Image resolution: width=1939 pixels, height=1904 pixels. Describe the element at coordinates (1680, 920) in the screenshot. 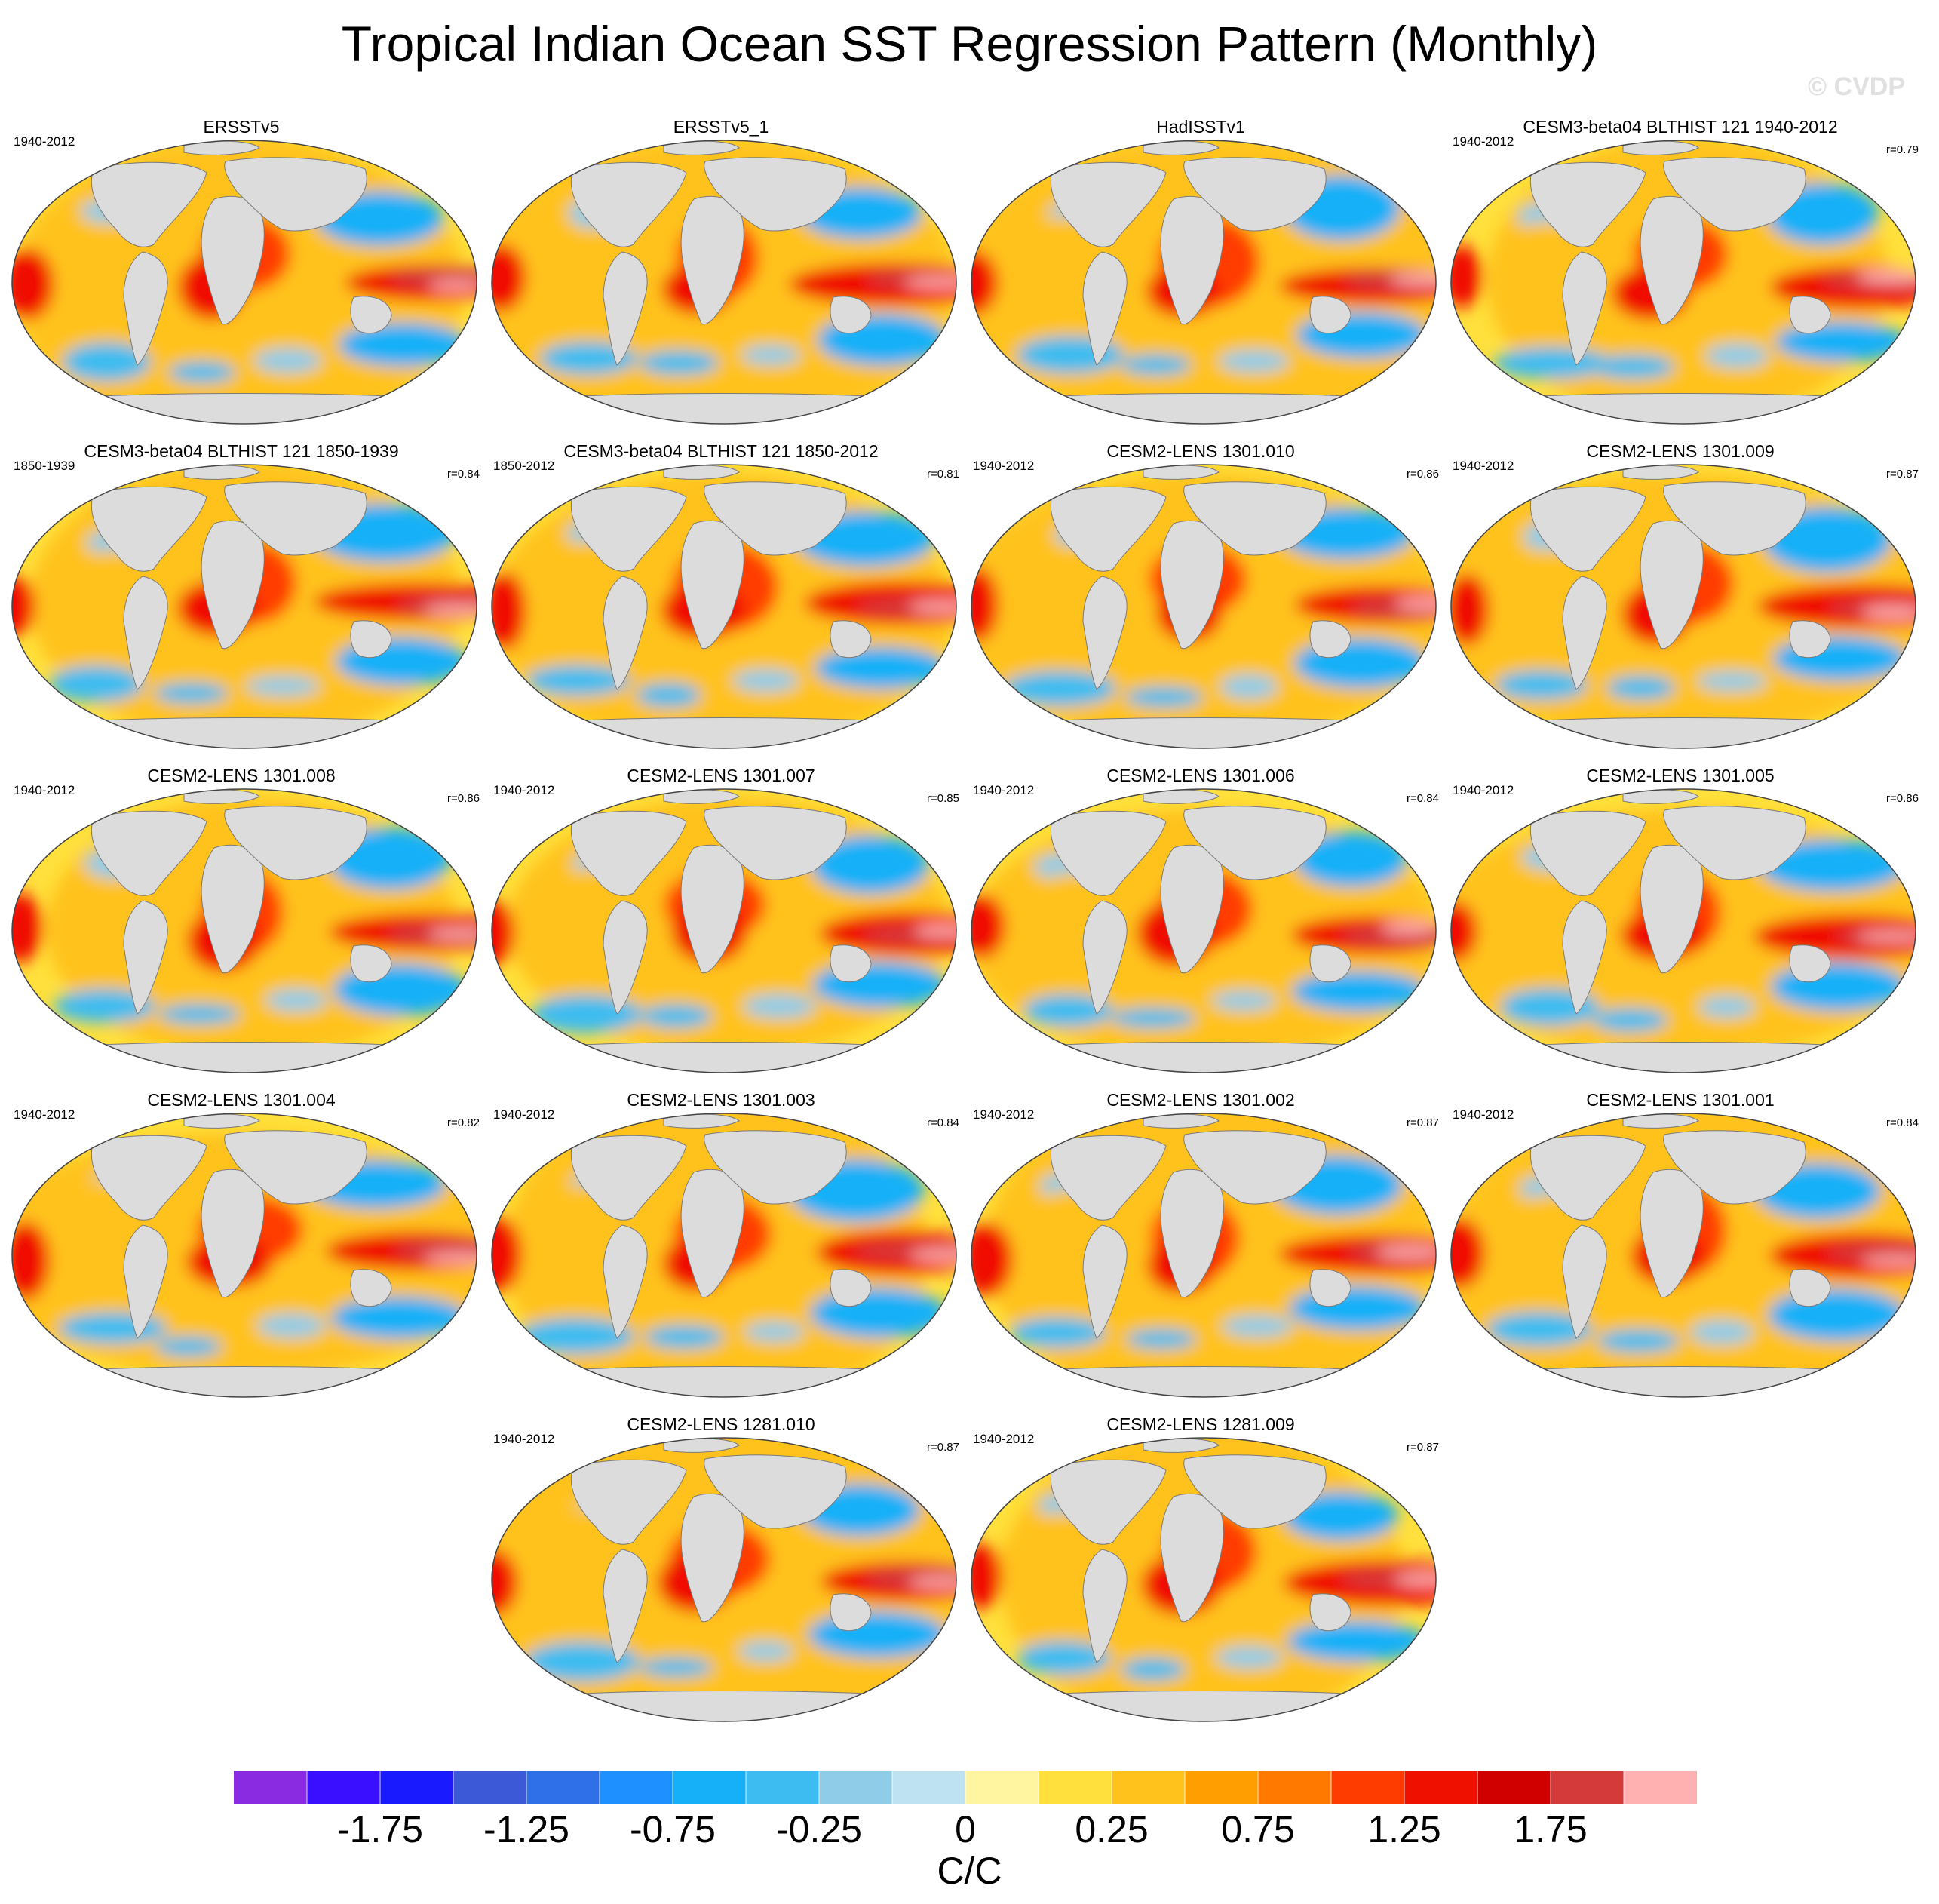

I see `map-panel: CESM2-LENS 1301.005 1940-2012 r=0.86` at that location.